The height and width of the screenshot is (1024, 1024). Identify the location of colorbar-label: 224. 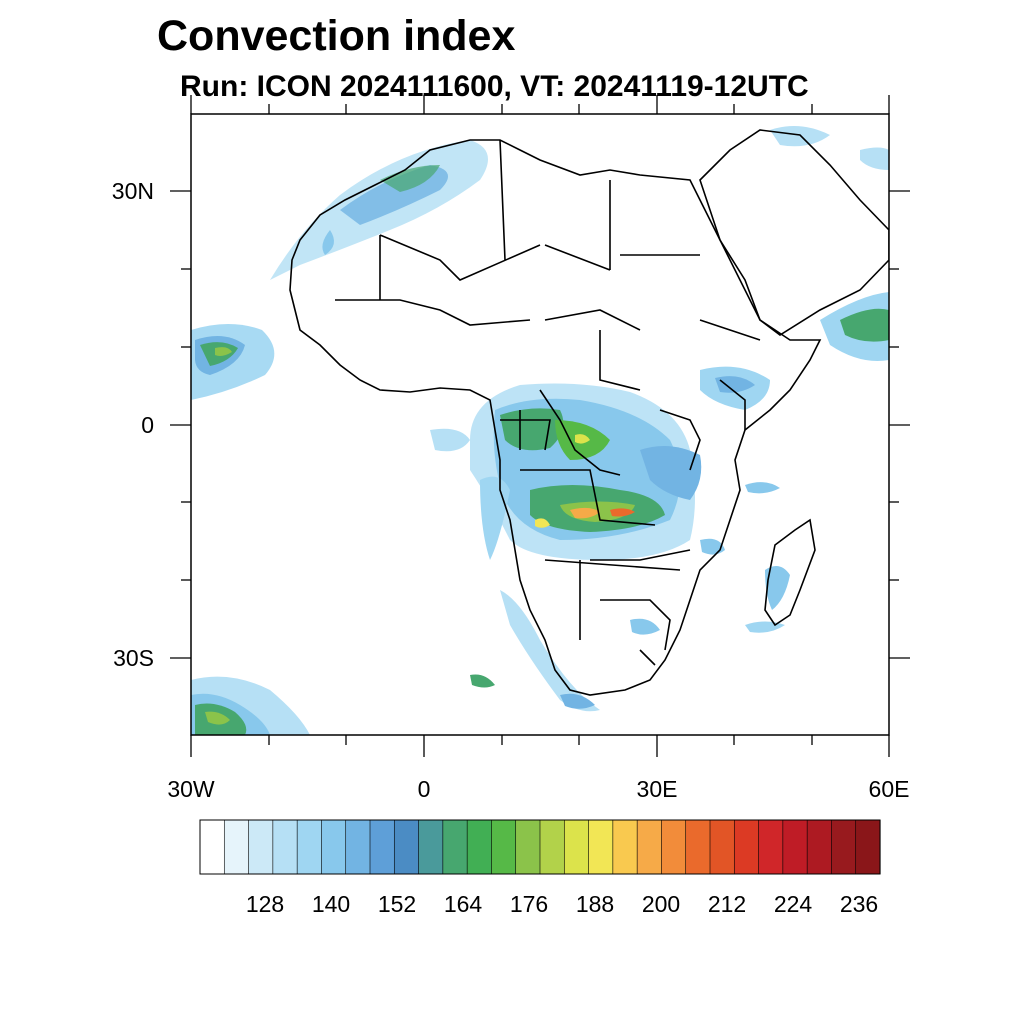
(793, 904).